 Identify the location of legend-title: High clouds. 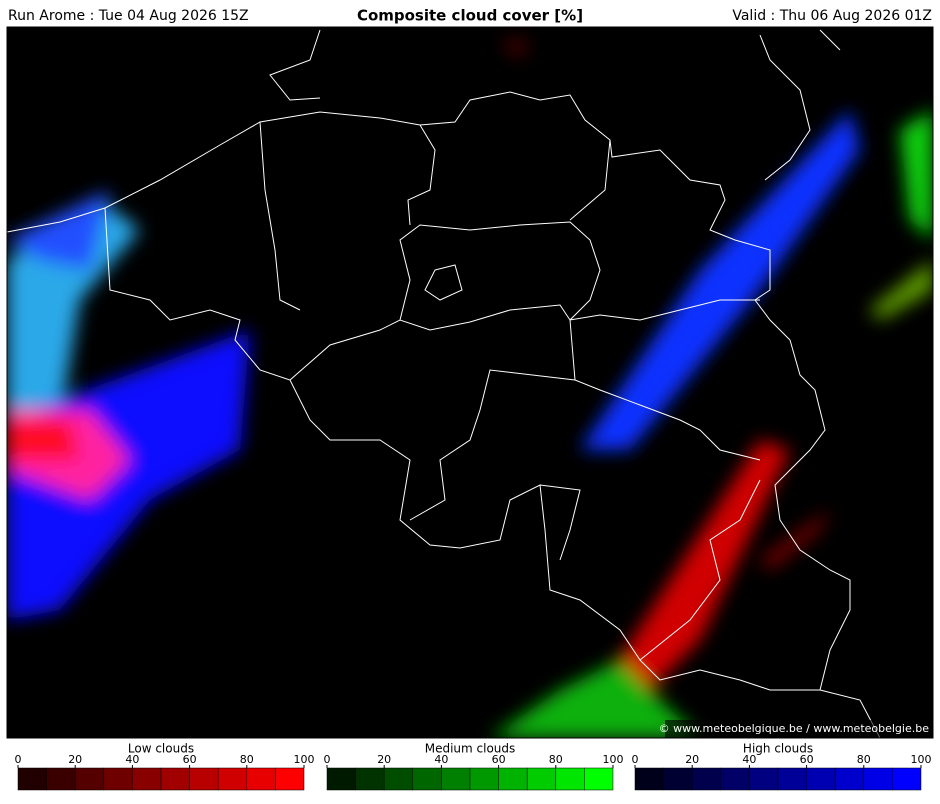
(778, 749).